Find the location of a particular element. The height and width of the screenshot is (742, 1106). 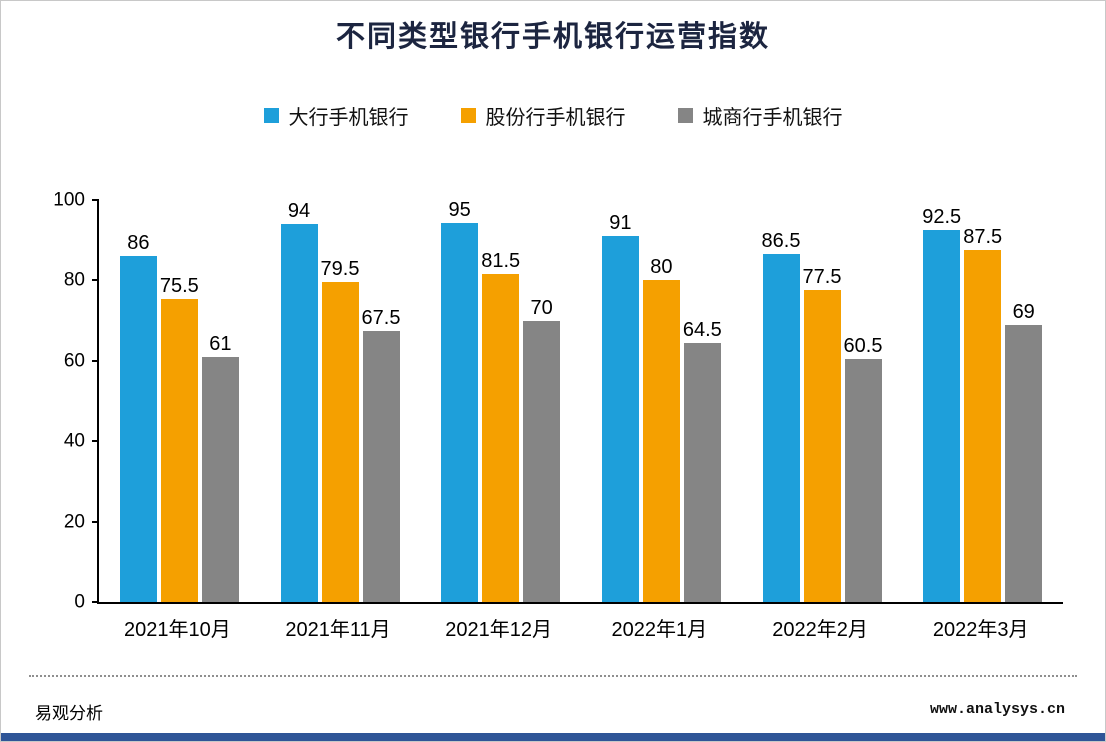

bar-value-label: 67.5 is located at coordinates (381, 317).